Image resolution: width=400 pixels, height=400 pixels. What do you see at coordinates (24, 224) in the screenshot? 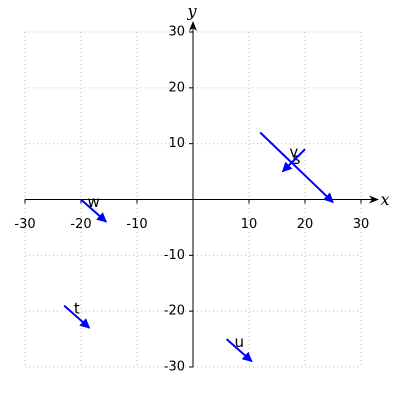
I see `x-tick-label: -30` at bounding box center [24, 224].